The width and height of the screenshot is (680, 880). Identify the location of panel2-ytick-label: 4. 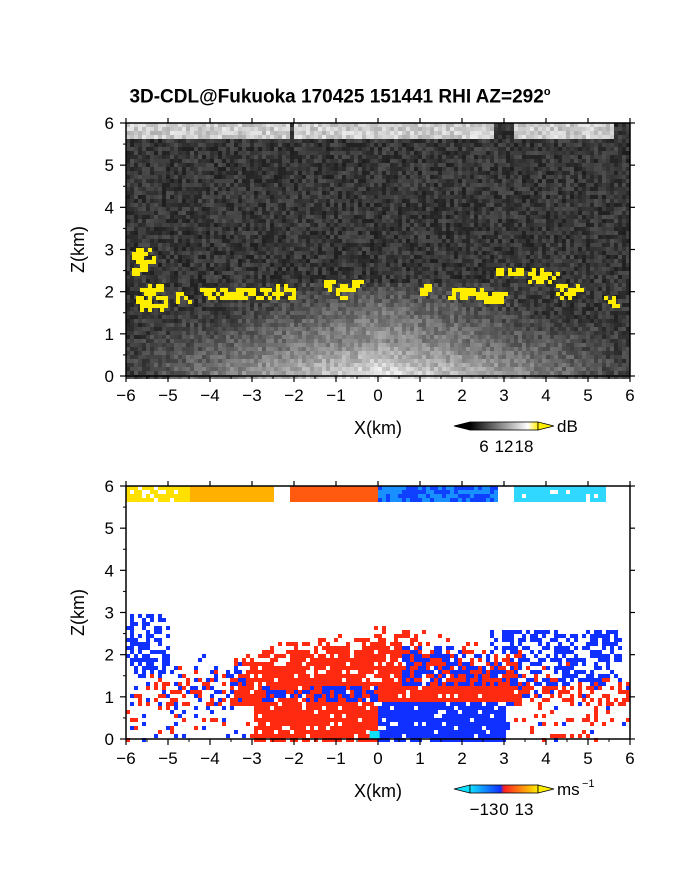
(109, 570).